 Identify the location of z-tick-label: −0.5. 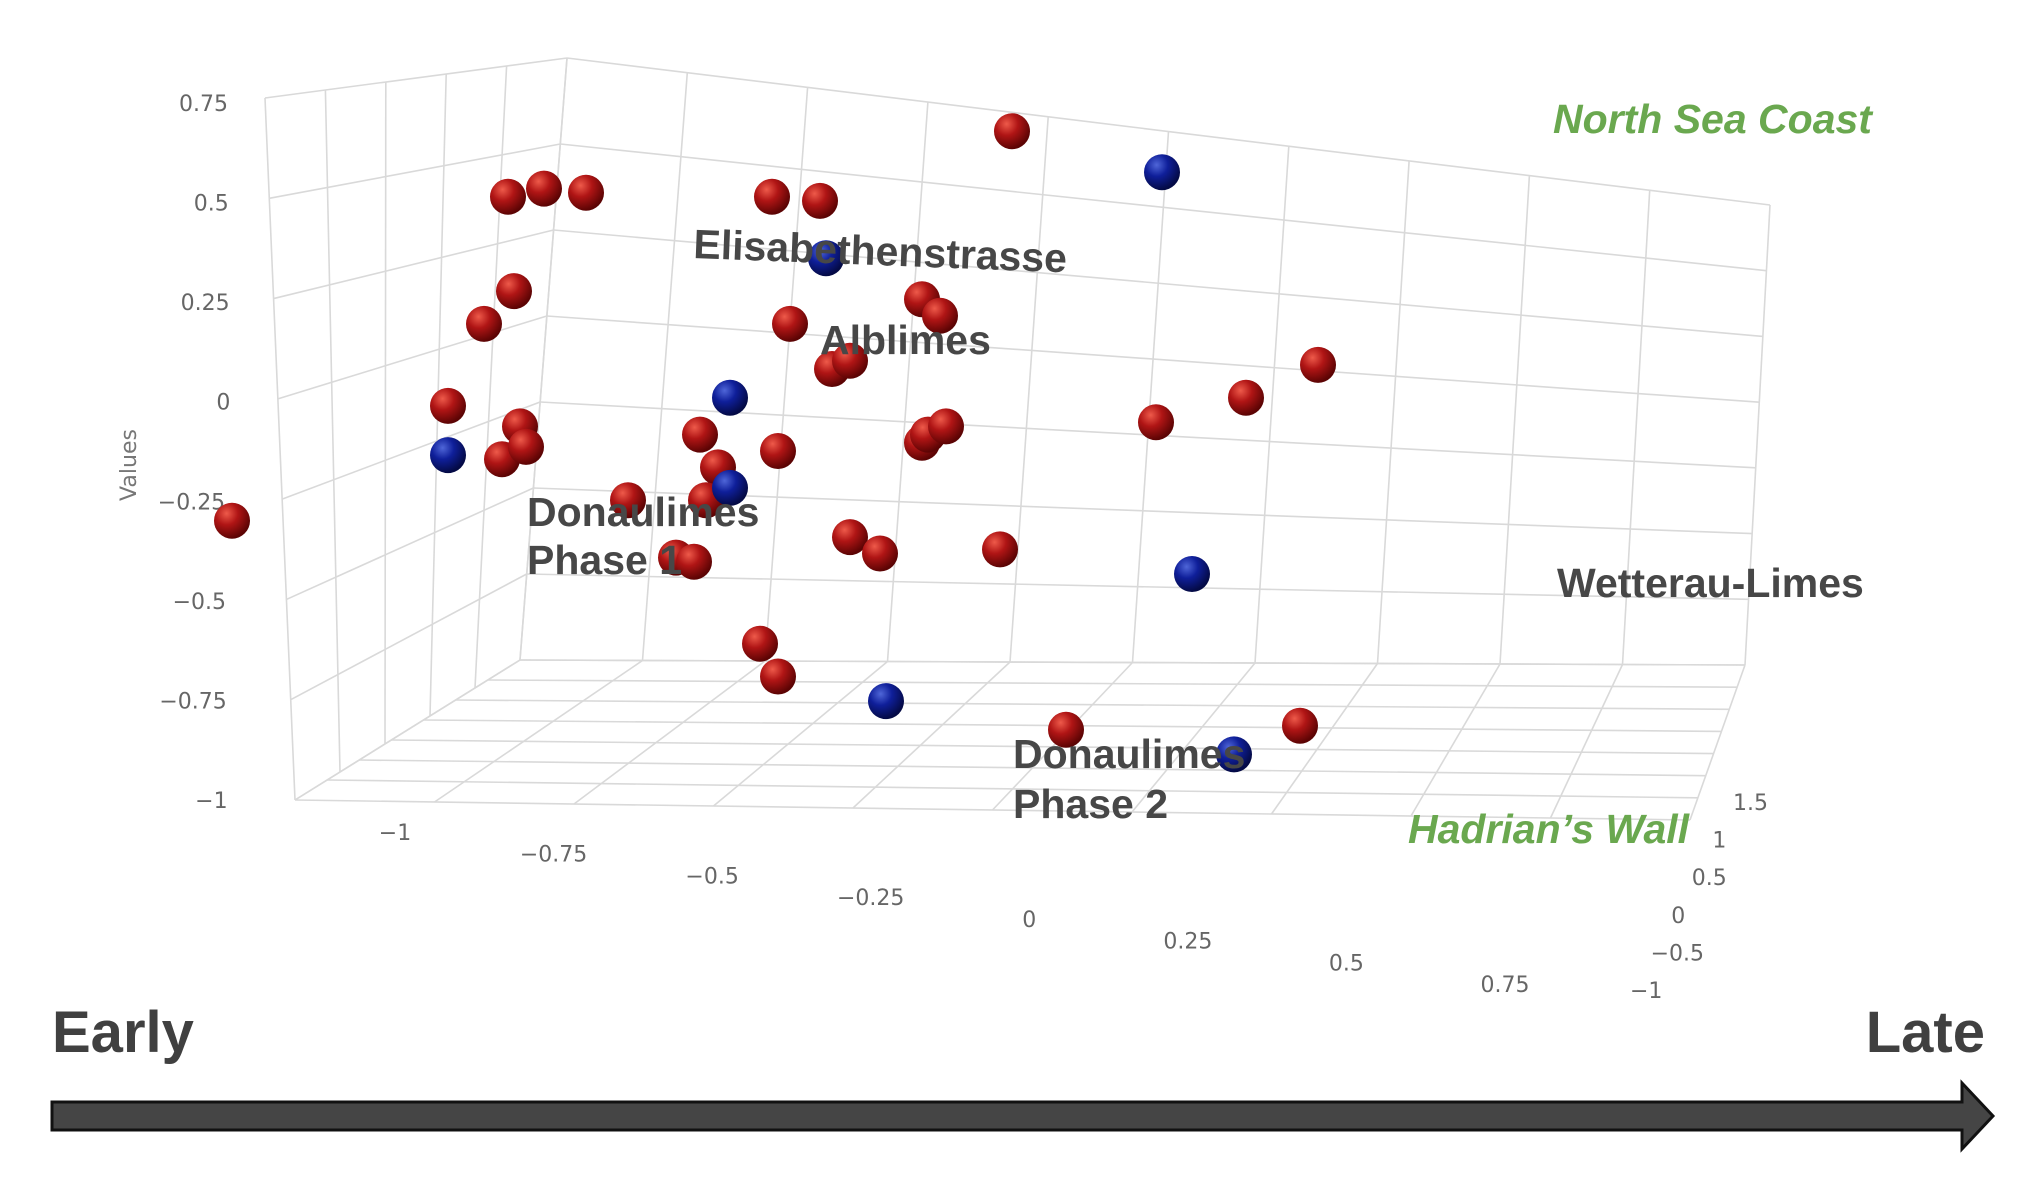
(199, 602).